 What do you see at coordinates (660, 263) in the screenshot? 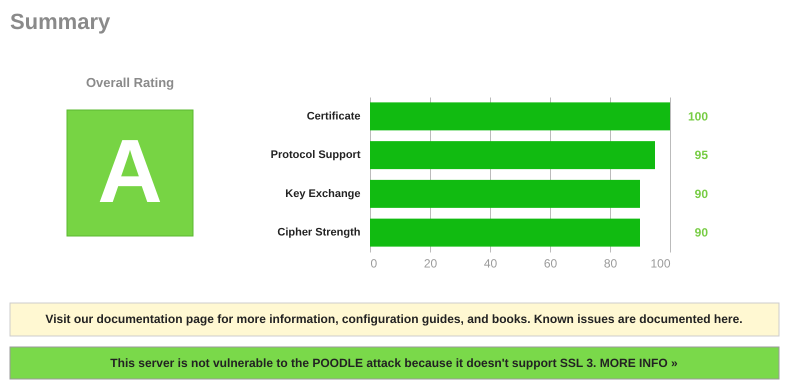
I see `x-tick-label: 100` at bounding box center [660, 263].